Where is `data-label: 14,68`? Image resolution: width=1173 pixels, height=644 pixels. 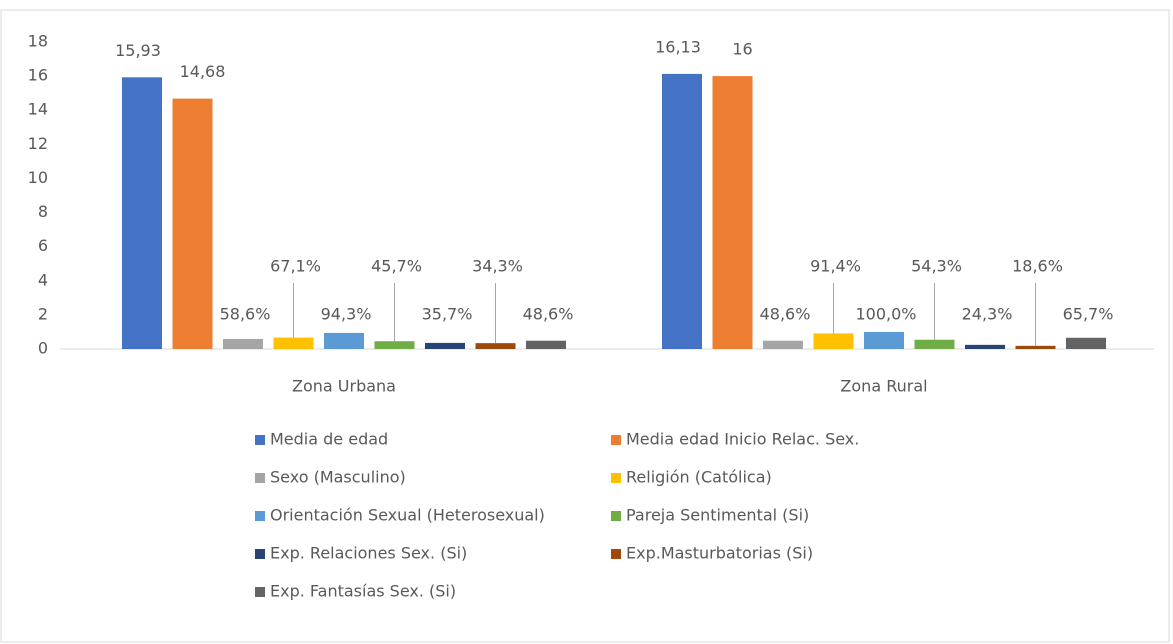 data-label: 14,68 is located at coordinates (203, 71).